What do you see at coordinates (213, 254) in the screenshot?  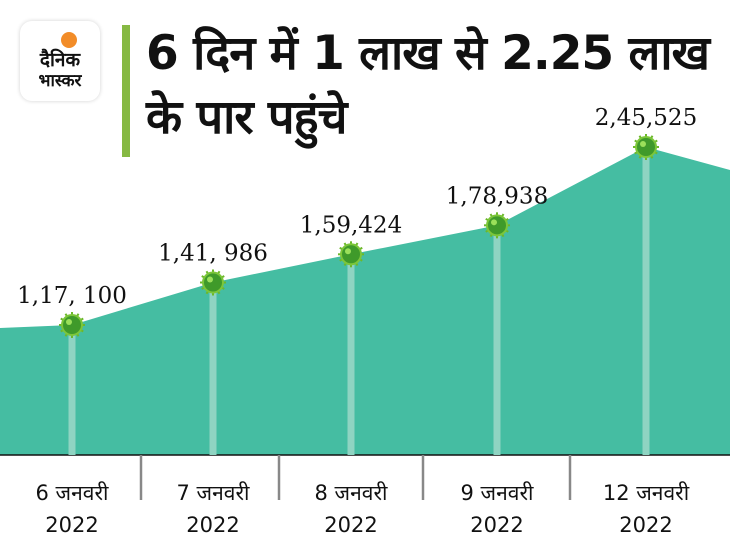 I see `data-label: 1,41, 986` at bounding box center [213, 254].